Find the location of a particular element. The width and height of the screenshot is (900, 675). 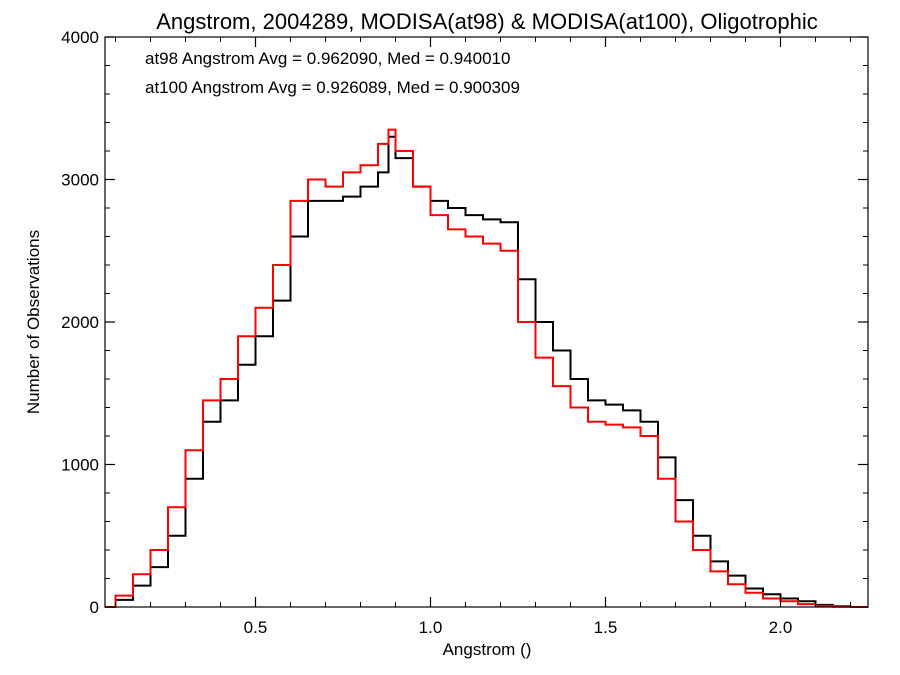

x-tick-label: 1.0 is located at coordinates (431, 627).